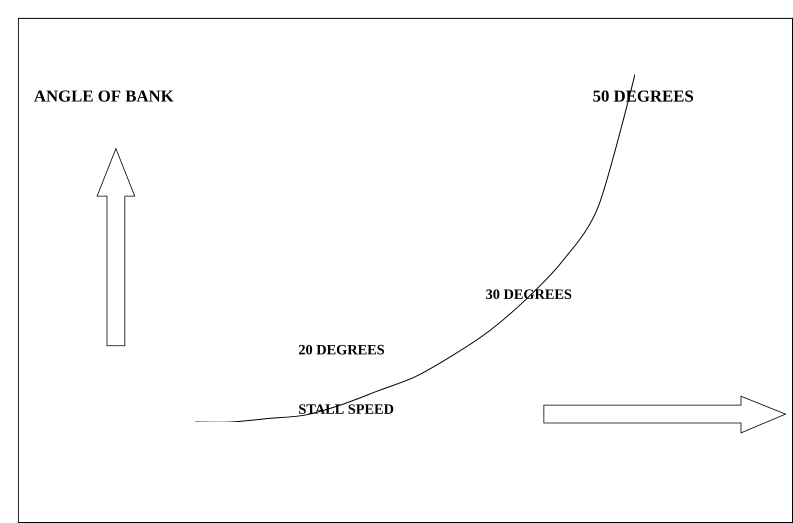 The image size is (793, 523). Describe the element at coordinates (104, 96) in the screenshot. I see `y-axis-title: ANGLE OF BANK` at that location.